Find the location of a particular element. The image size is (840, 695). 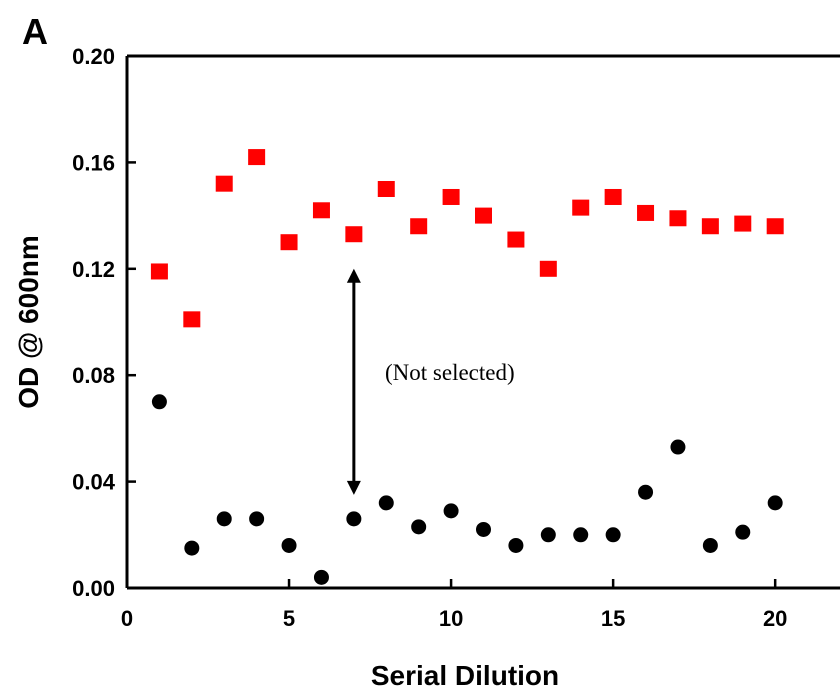

y-tick-label: 0.00 is located at coordinates (93, 588).